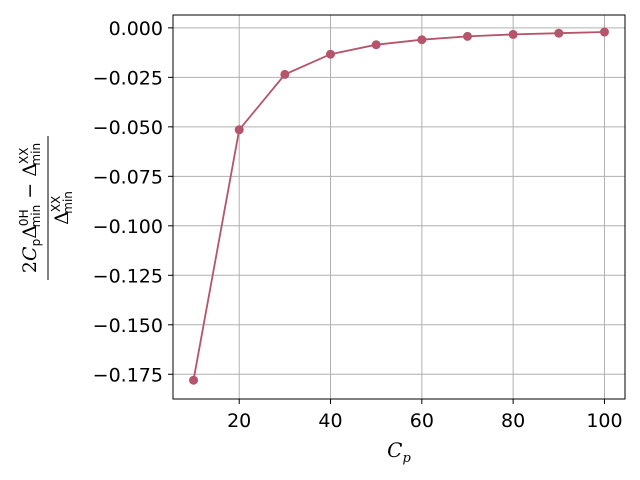  I want to click on x-tick-label: 100, so click(604, 421).